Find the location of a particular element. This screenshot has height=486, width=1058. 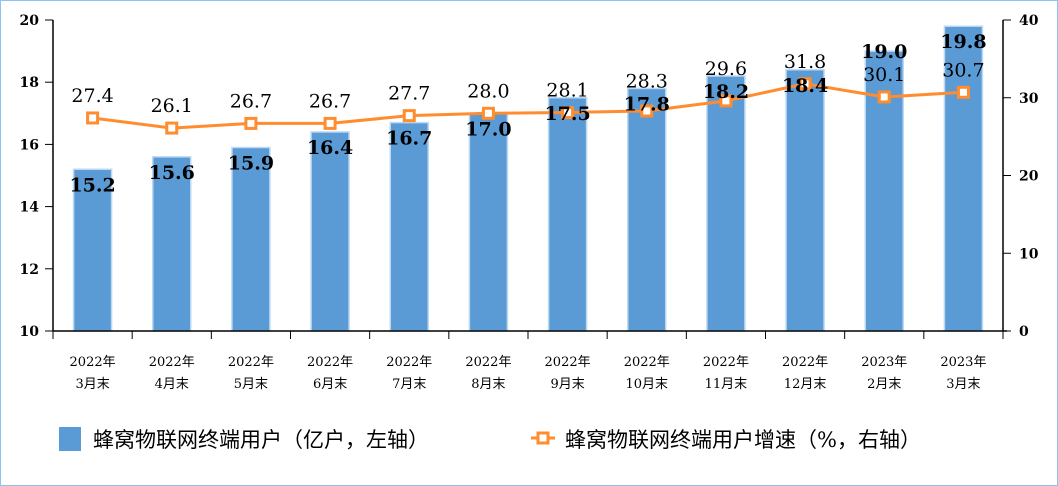

bar-data-label: 19.8 is located at coordinates (963, 42).